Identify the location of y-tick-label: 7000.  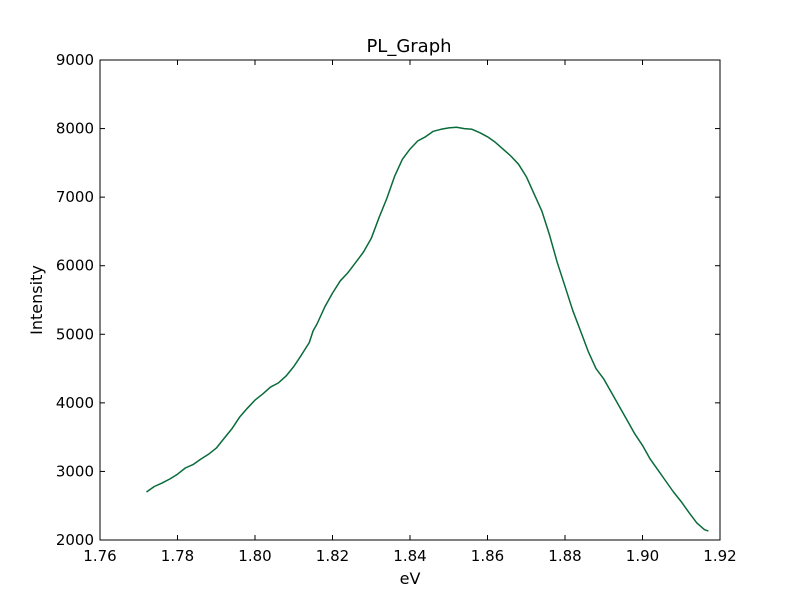
(75, 197).